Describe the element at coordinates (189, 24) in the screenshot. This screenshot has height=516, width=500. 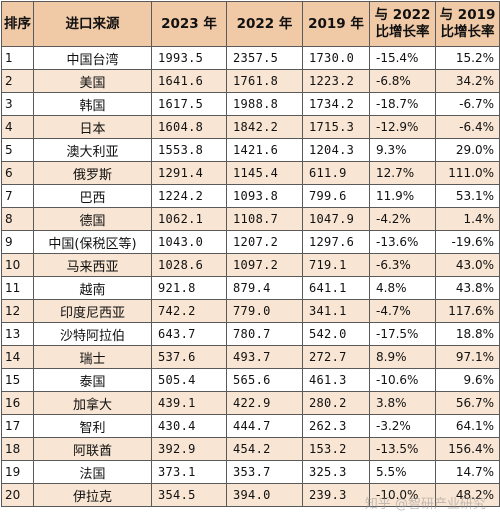
I see `header-2023: 2023 年` at that location.